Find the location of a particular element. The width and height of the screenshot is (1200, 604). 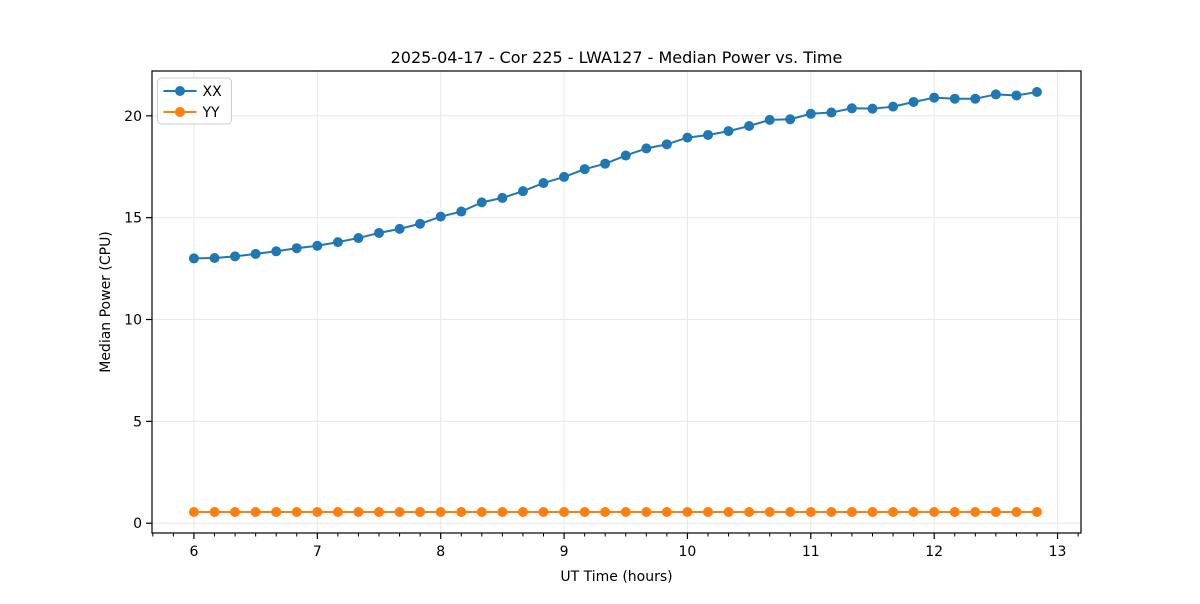

x-tick-label: 11 is located at coordinates (811, 552).